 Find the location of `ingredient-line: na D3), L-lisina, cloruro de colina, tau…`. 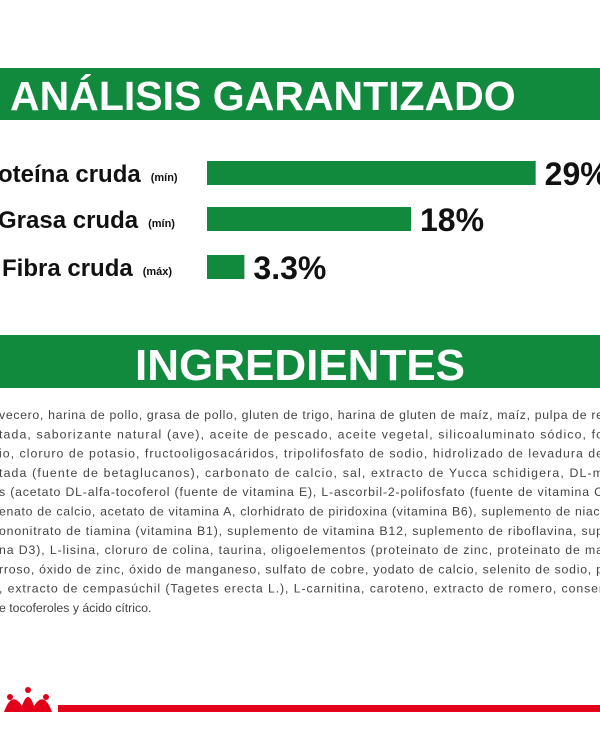

ingredient-line: na D3), L-lisina, cloruro de colina, tau… is located at coordinates (300, 550).